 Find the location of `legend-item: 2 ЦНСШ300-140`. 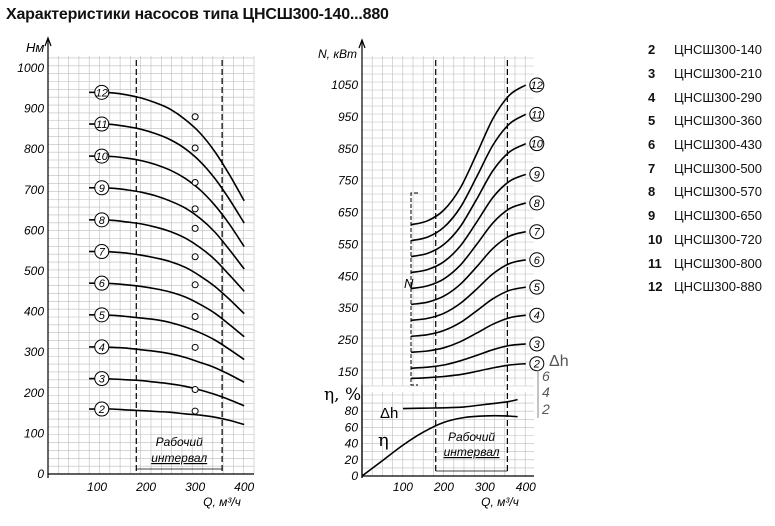

legend-item: 2 ЦНСШ300-140 is located at coordinates (705, 50).